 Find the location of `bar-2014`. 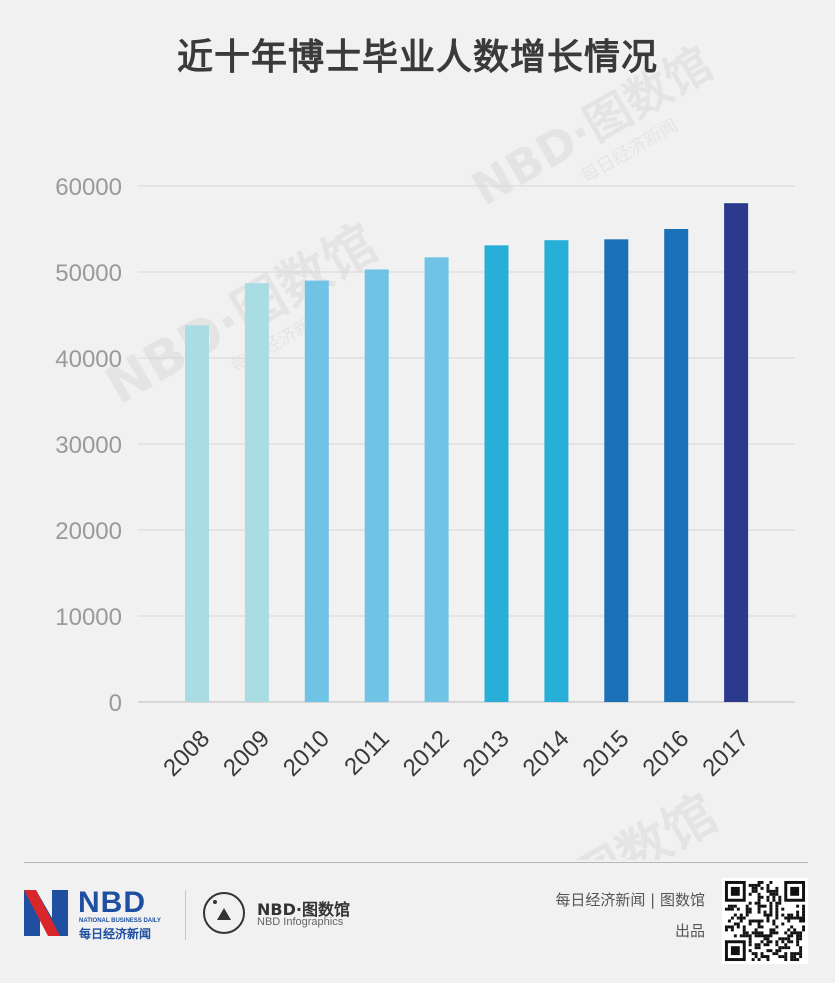

bar-2014 is located at coordinates (556, 471).